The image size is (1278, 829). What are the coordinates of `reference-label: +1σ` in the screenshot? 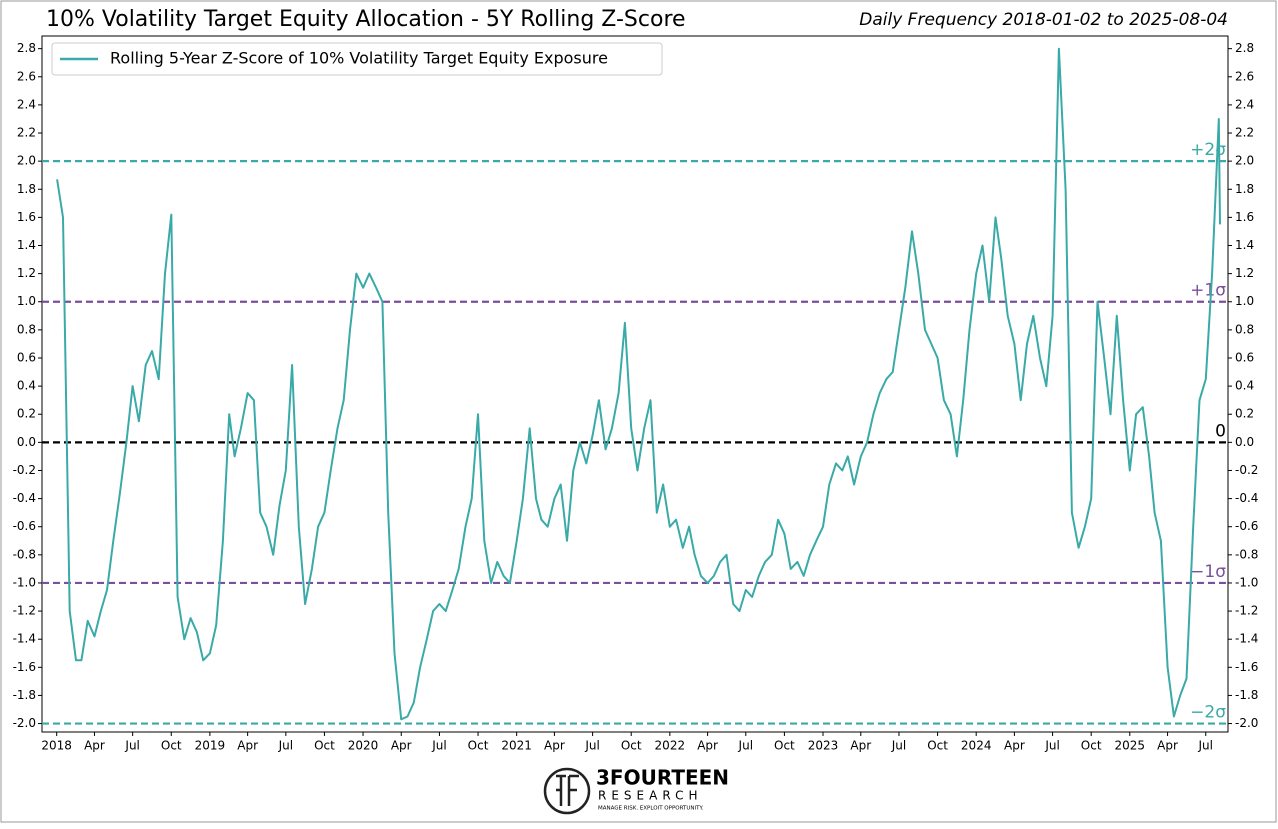 It's located at (1208, 291).